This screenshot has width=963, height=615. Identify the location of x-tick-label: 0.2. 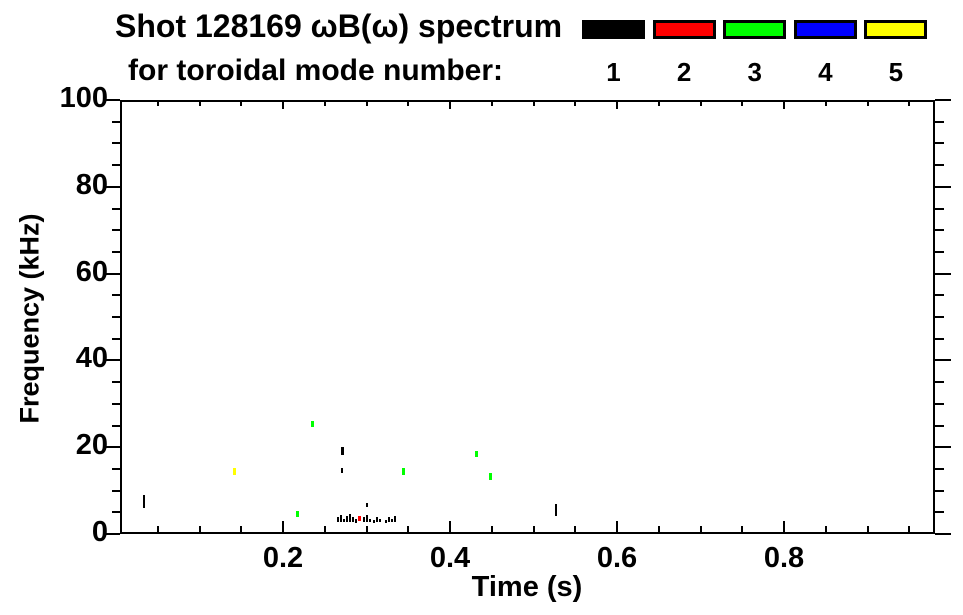
(283, 558).